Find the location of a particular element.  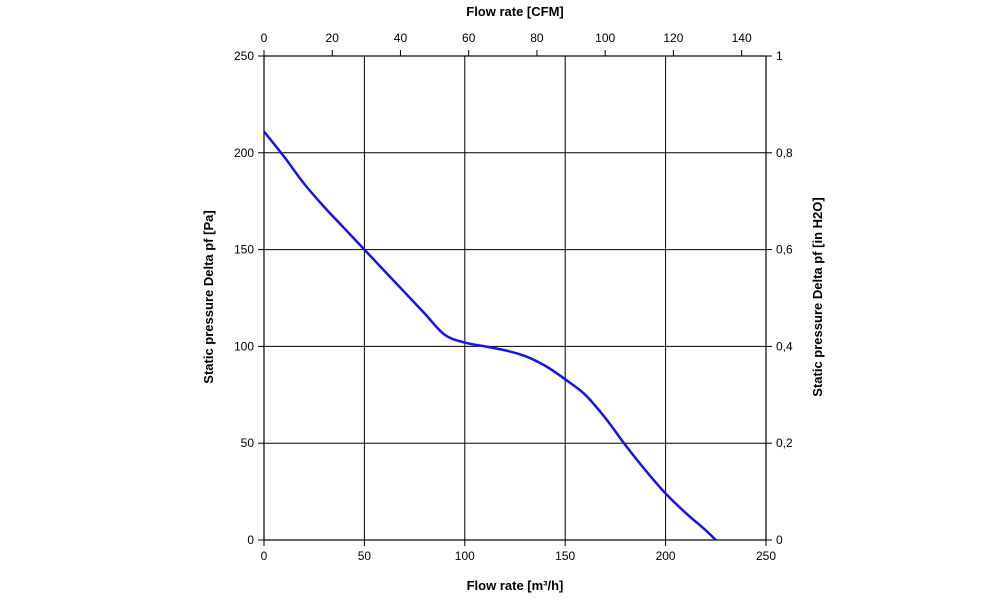

x-top-tick-label: 20 is located at coordinates (333, 38).